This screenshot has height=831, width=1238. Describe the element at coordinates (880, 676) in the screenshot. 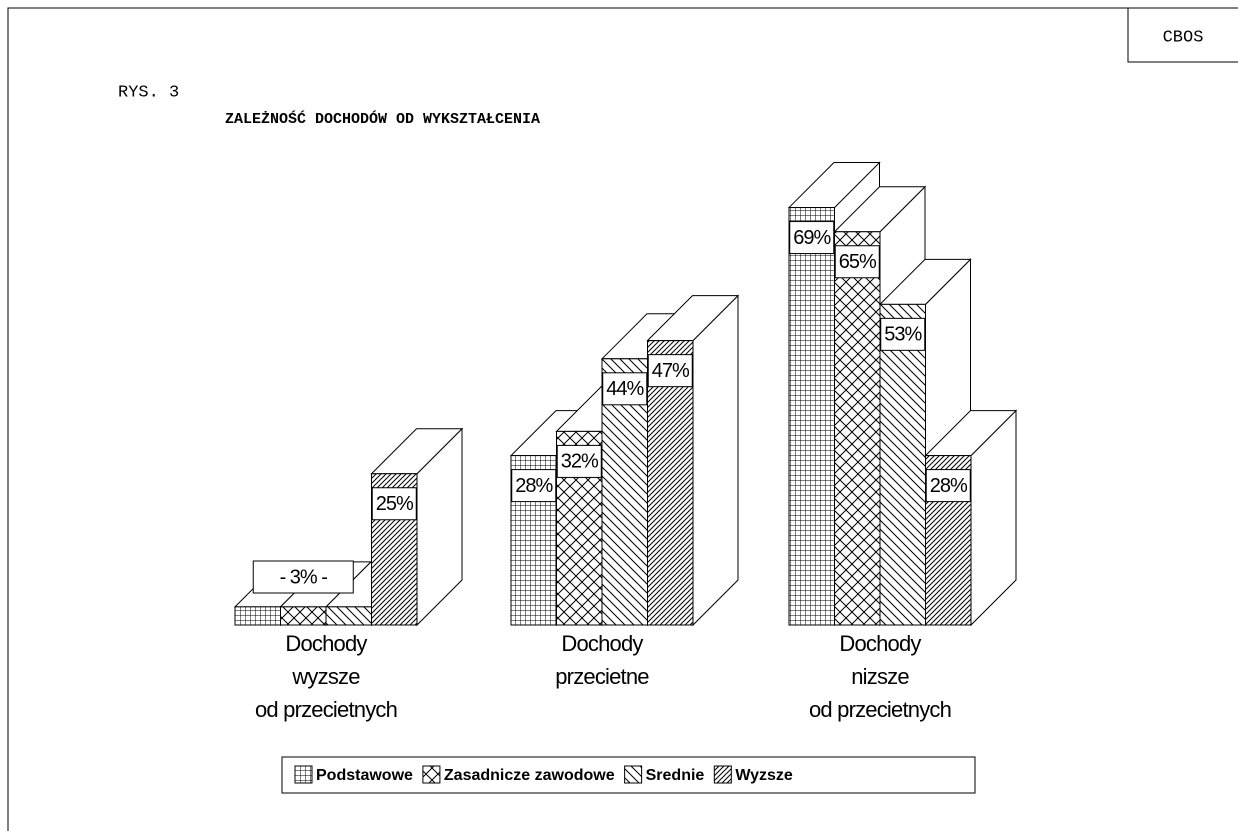

I see `x-tick-label: nizsze` at that location.